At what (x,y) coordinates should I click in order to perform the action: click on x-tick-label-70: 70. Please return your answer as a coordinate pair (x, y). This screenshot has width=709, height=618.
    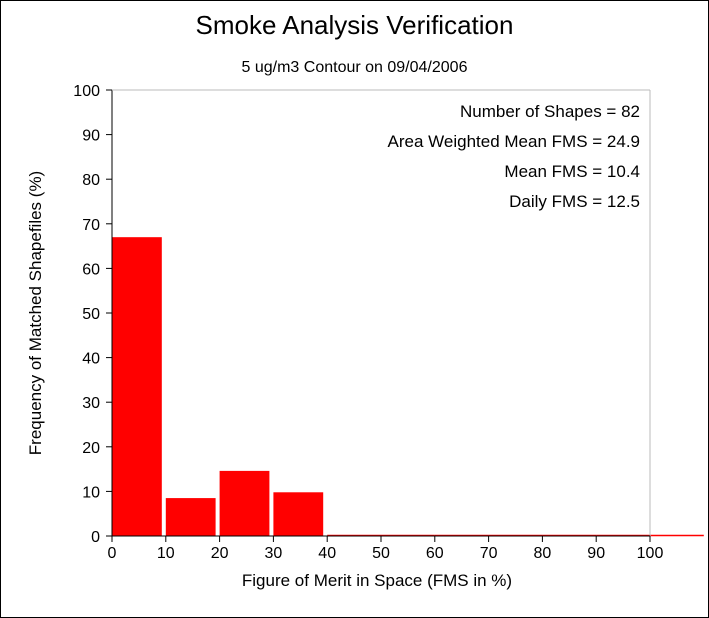
    Looking at the image, I should click on (489, 553).